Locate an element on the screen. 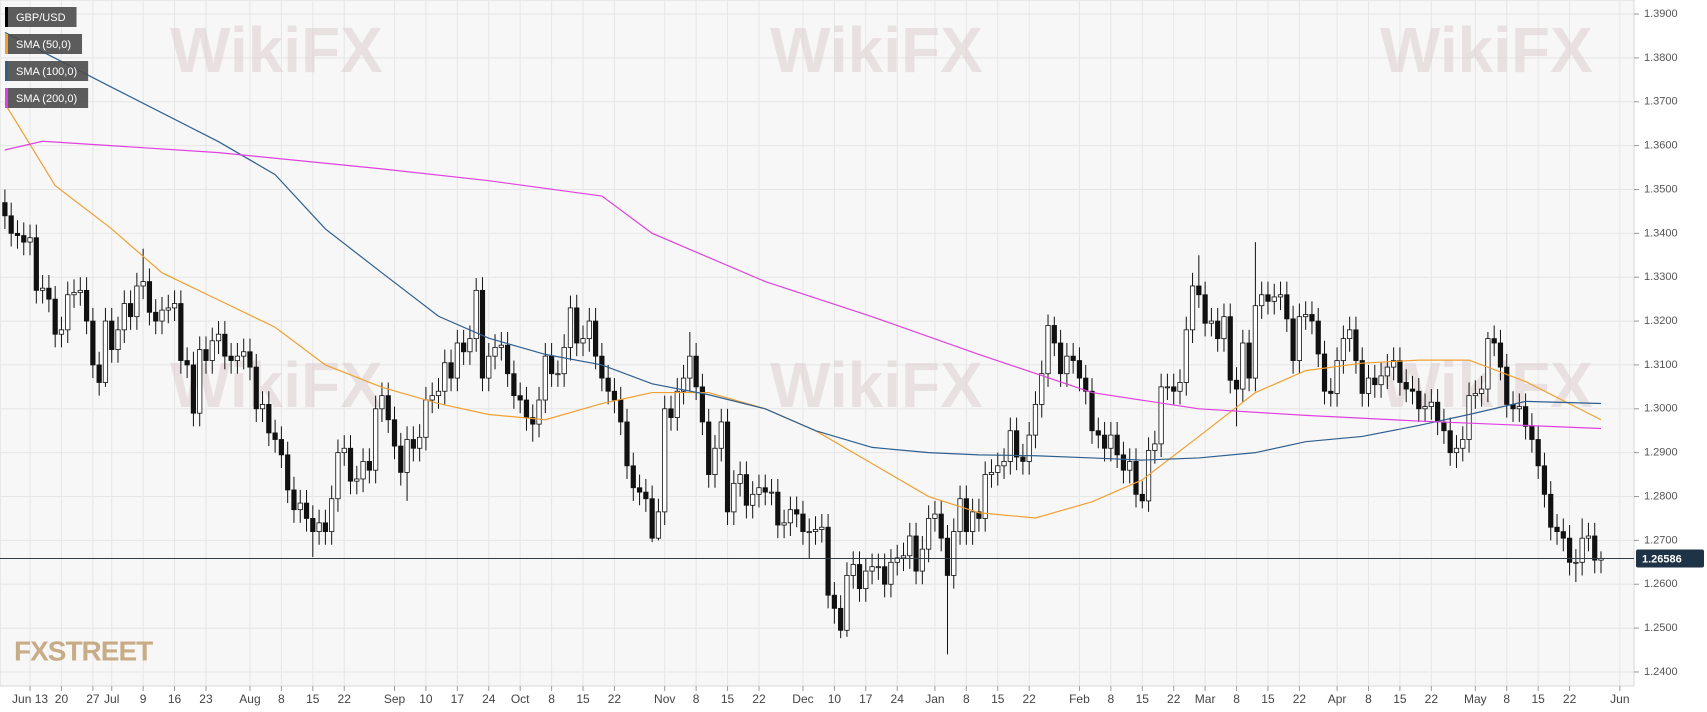  x-tick-label: 27 is located at coordinates (93, 699).